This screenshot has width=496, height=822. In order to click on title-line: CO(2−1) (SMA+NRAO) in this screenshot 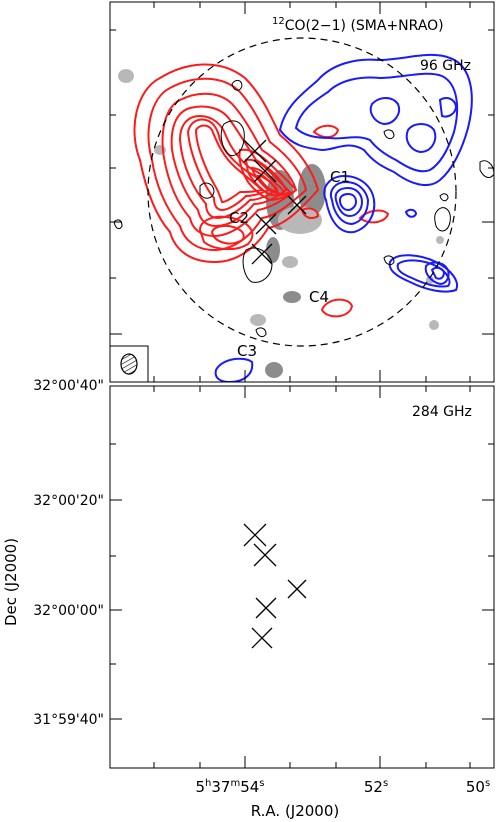, I will do `click(364, 26)`.